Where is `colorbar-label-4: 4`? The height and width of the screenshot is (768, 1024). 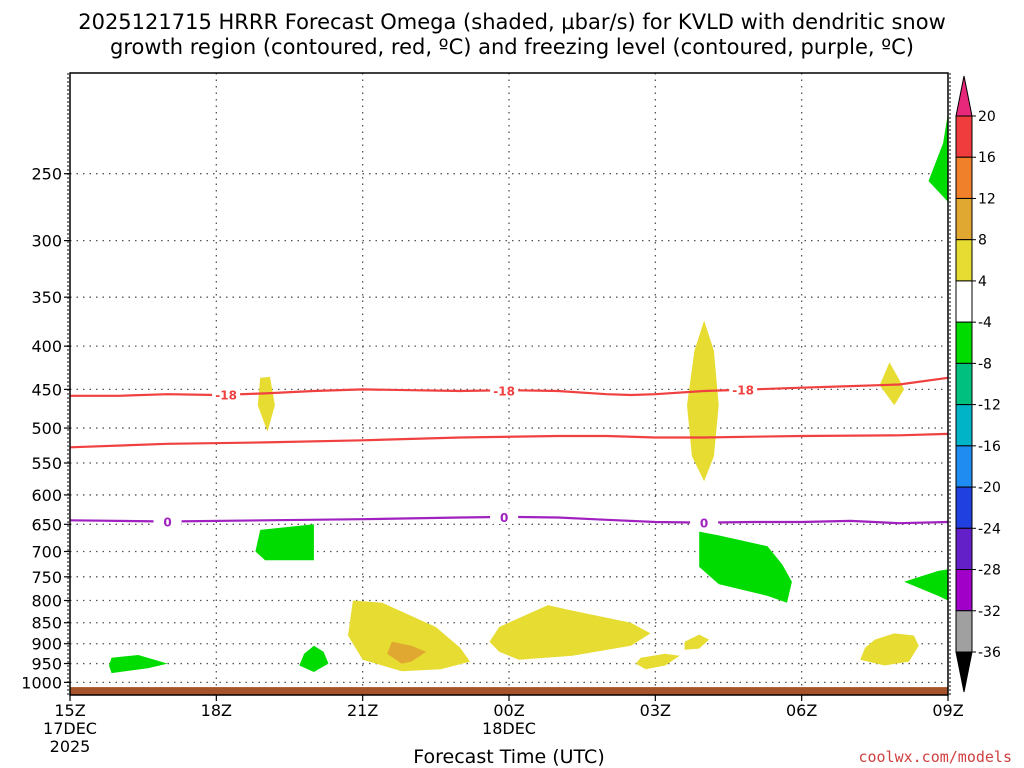 colorbar-label-4: 4 is located at coordinates (982, 282).